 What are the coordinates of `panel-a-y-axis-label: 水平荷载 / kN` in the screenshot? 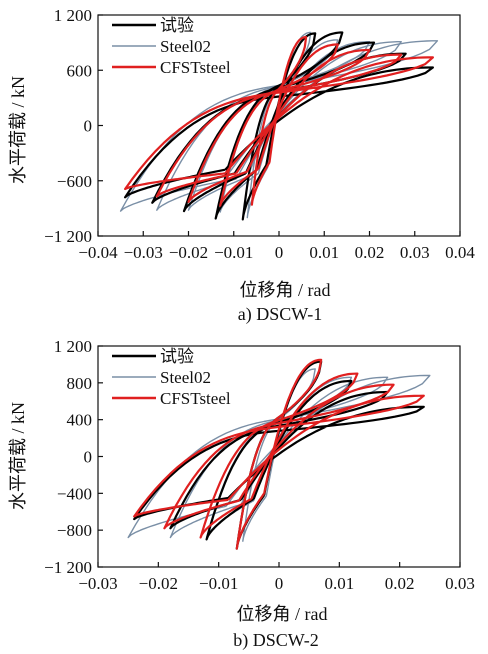 It's located at (18, 130).